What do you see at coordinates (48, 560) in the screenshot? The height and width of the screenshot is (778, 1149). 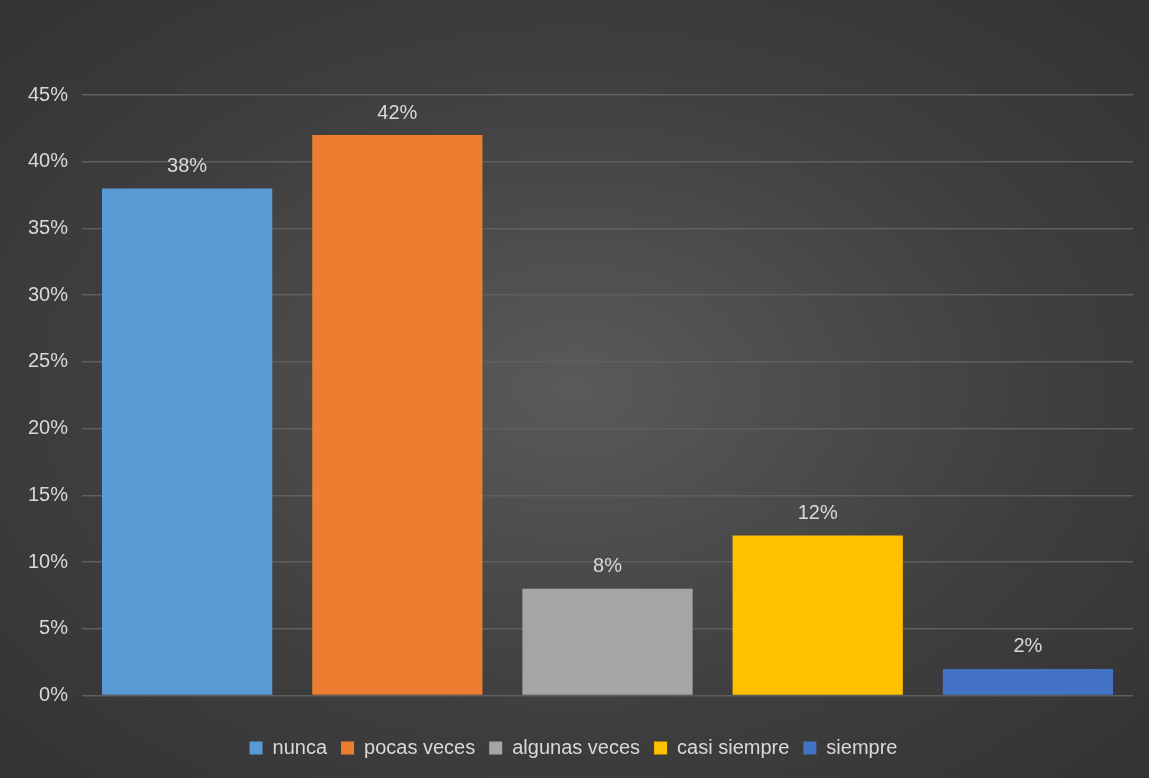 I see `y-tick-label: 10%` at bounding box center [48, 560].